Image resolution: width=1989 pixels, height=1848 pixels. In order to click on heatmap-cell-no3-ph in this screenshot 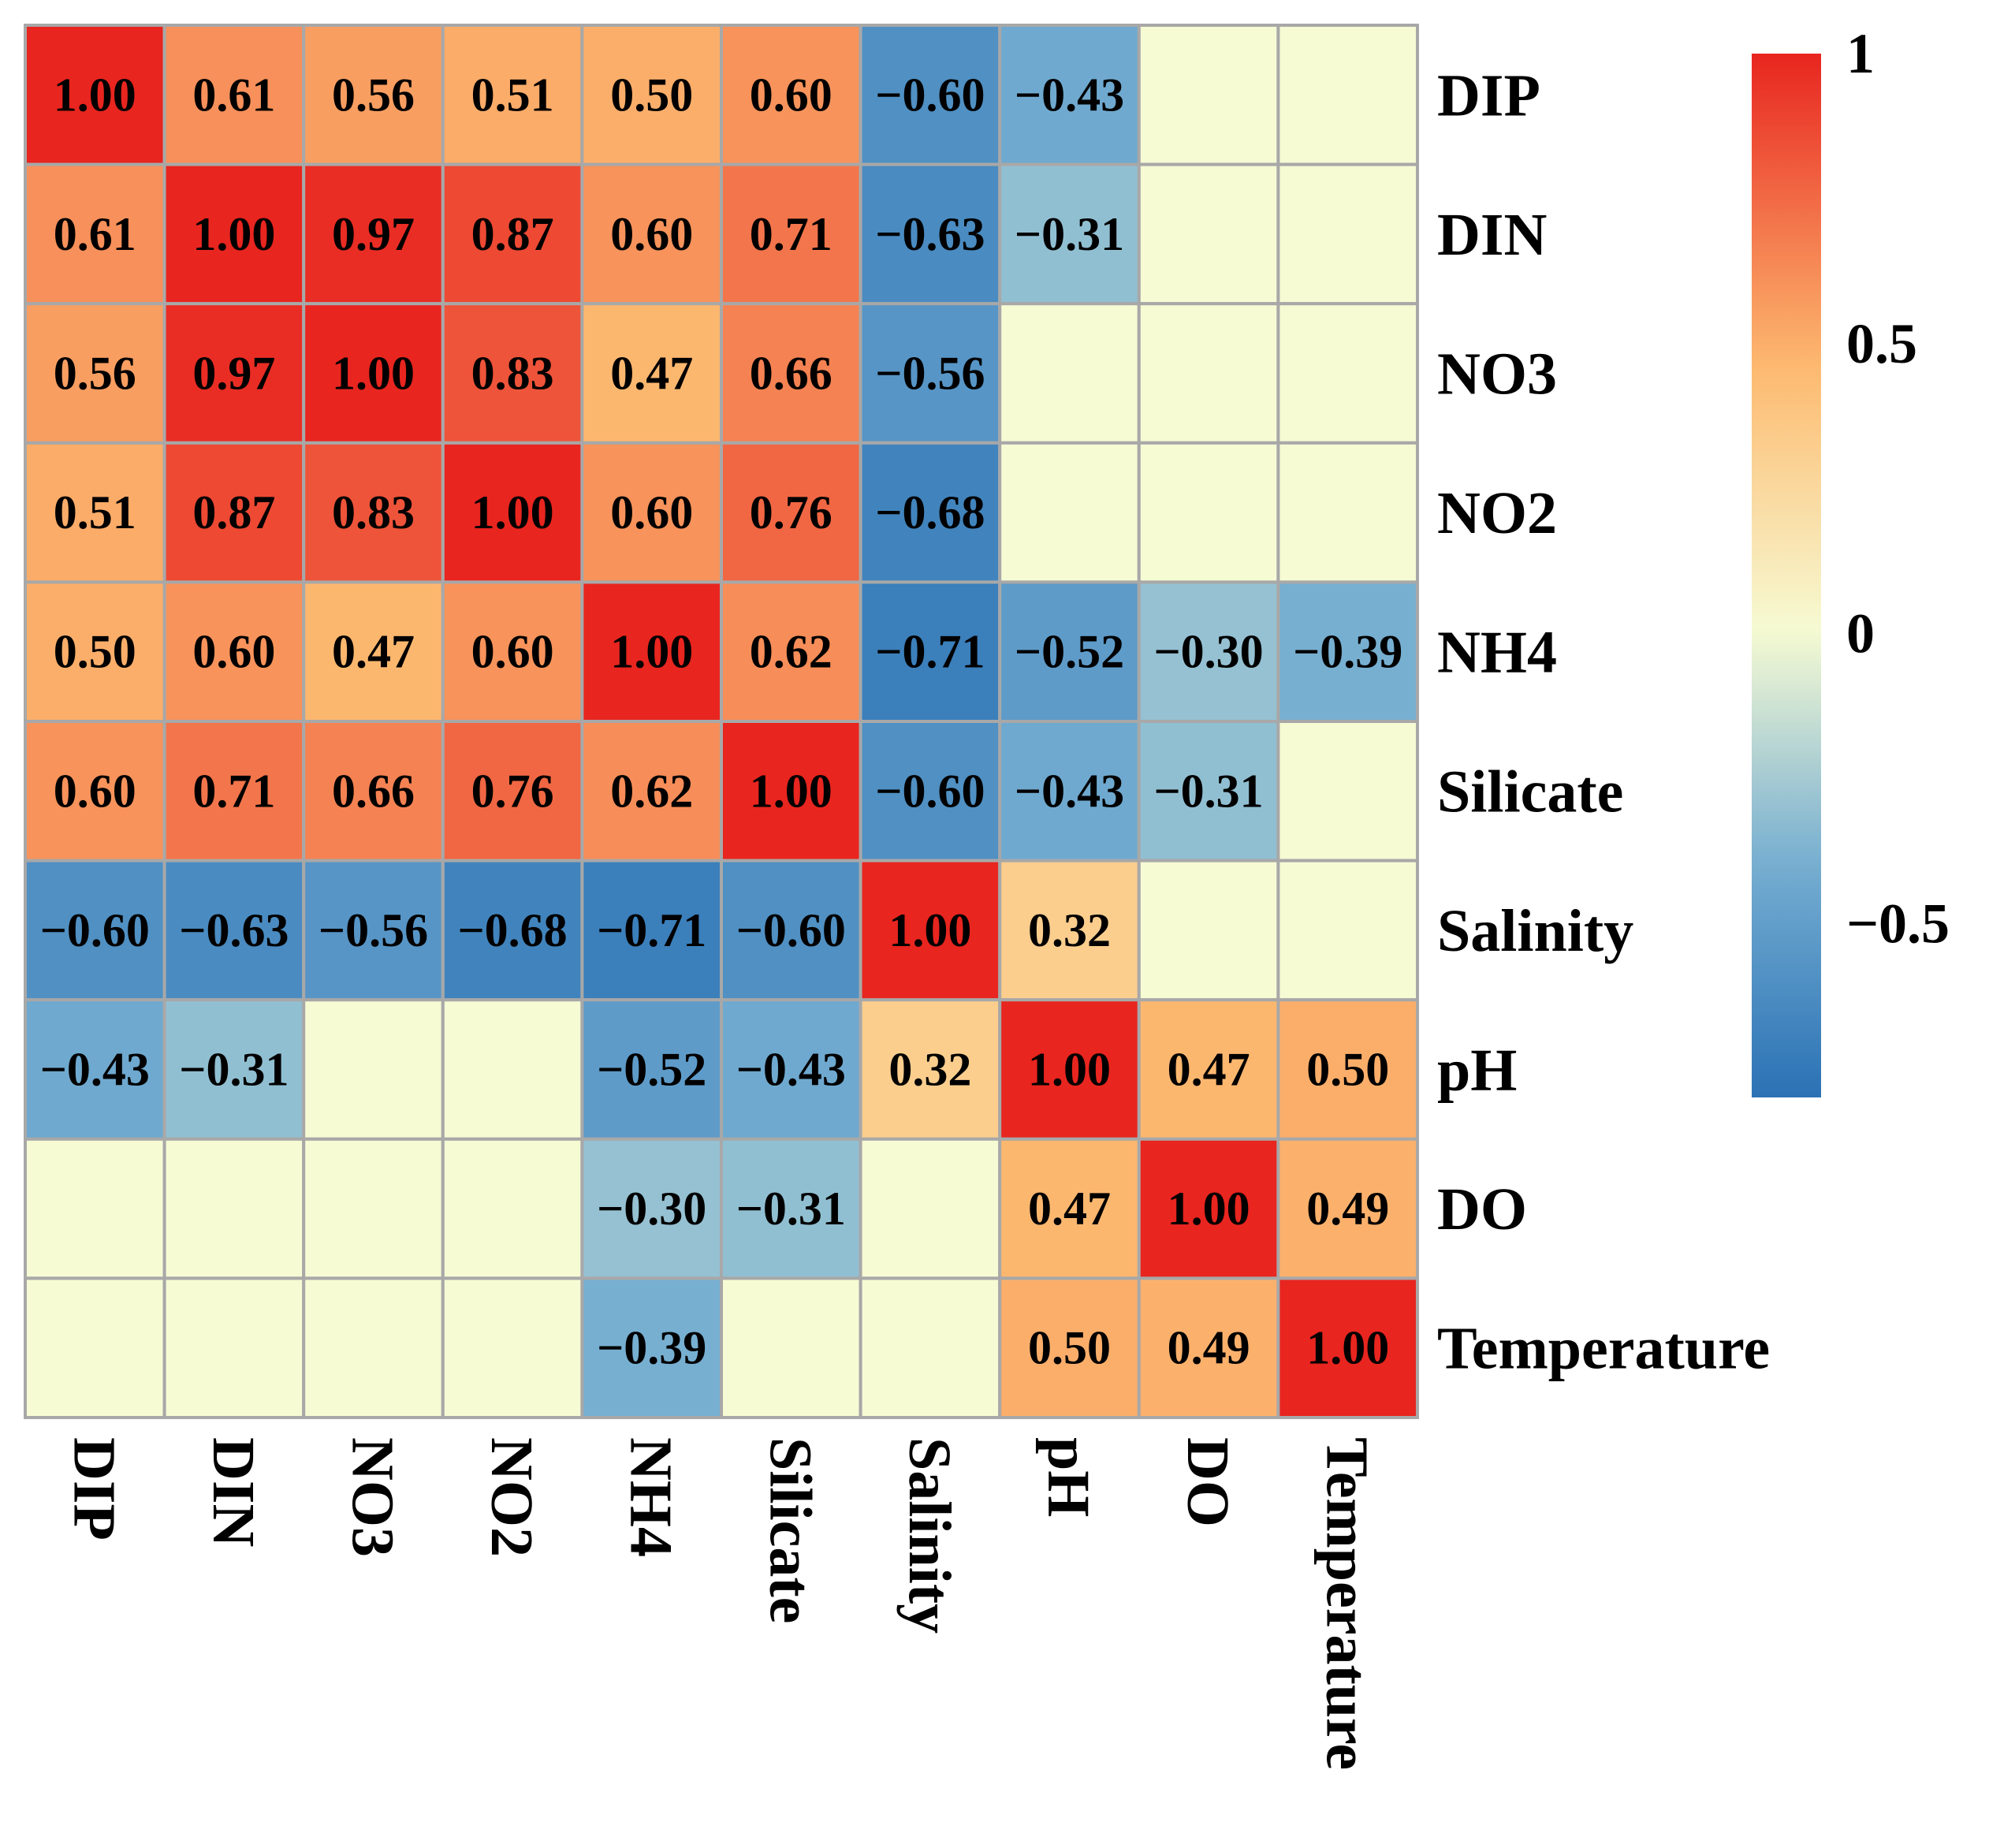, I will do `click(1069, 373)`.